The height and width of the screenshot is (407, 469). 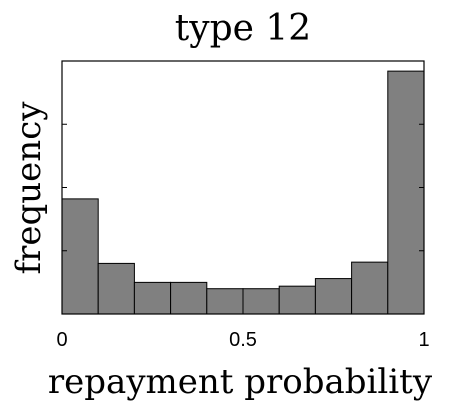 I want to click on x-tick-label: 0.5, so click(x=243, y=340).